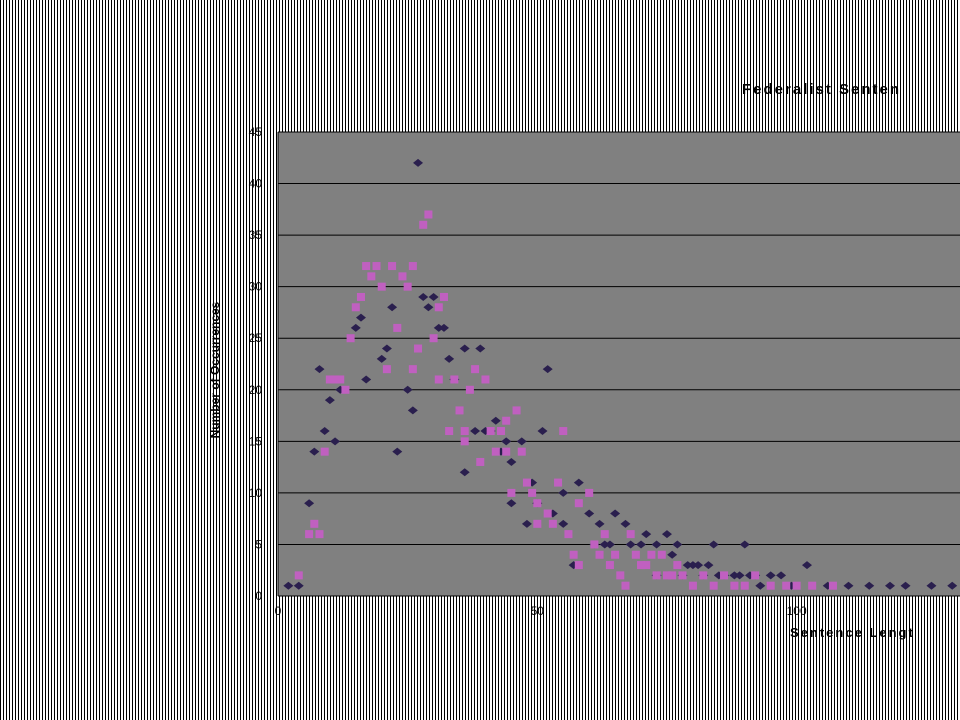 Image resolution: width=960 pixels, height=720 pixels. Describe the element at coordinates (256, 390) in the screenshot. I see `y-tick-label: 20` at that location.